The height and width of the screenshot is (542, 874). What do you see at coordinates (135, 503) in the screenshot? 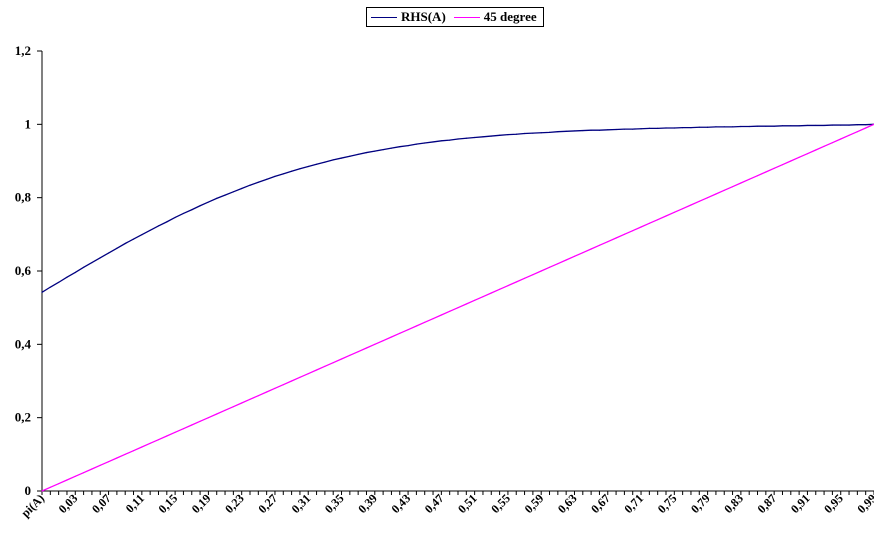
I see `x-tick-label: 0,11` at bounding box center [135, 503].